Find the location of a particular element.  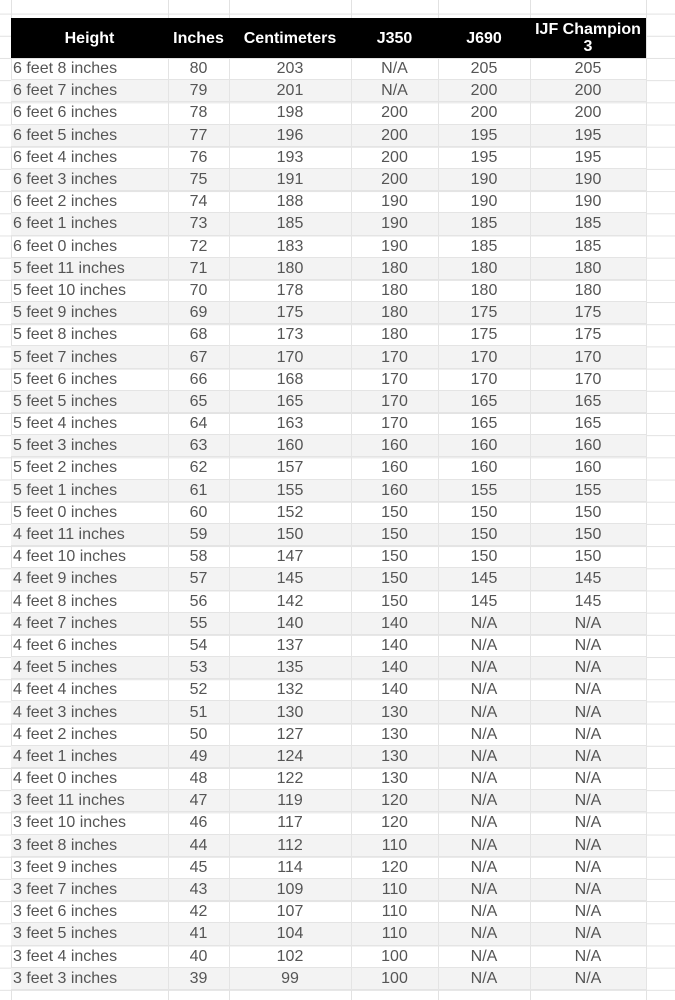

cell-centimeters: 130 is located at coordinates (290, 712).